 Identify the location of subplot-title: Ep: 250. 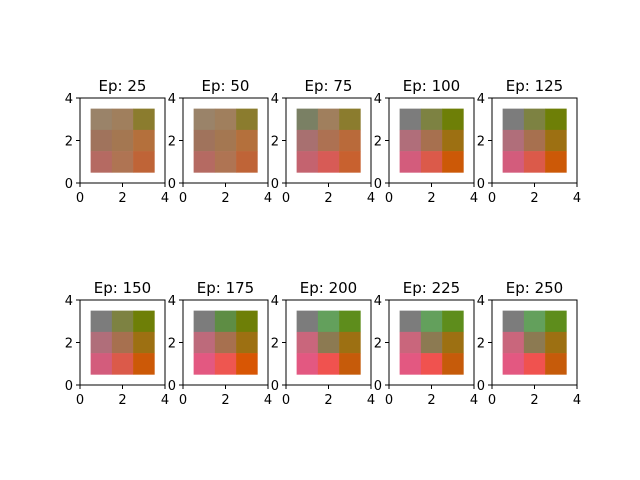
(534, 288).